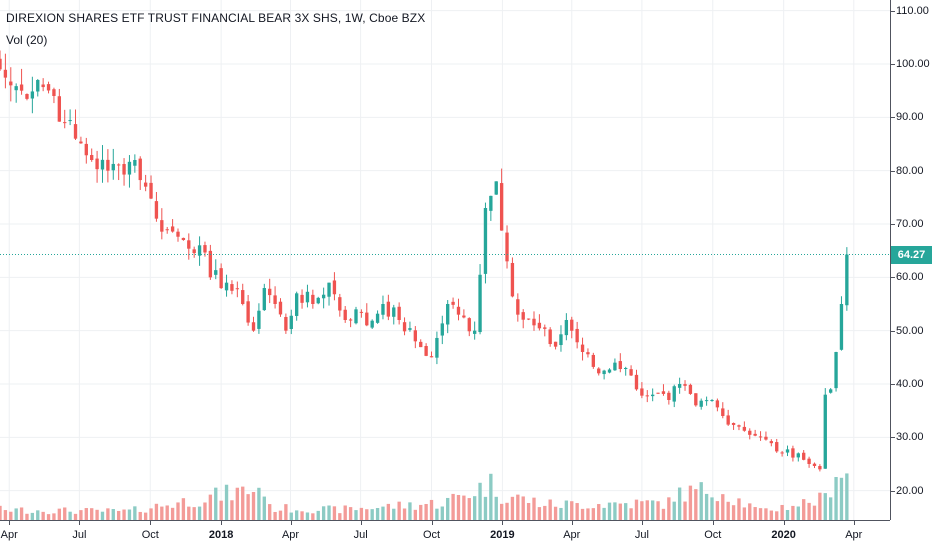 This screenshot has height=550, width=932. I want to click on time-tick-label: 2018, so click(221, 535).